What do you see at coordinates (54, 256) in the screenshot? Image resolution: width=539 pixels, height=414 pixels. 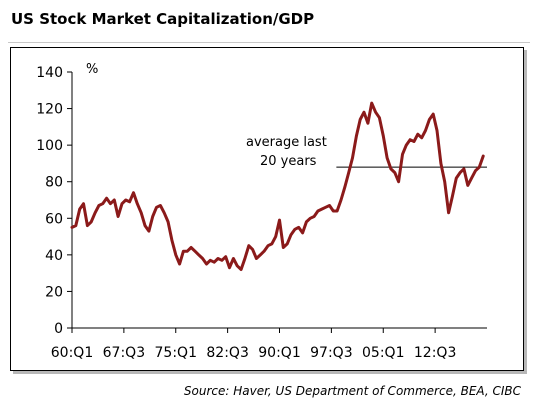 I see `y-tick-label: 40` at bounding box center [54, 256].